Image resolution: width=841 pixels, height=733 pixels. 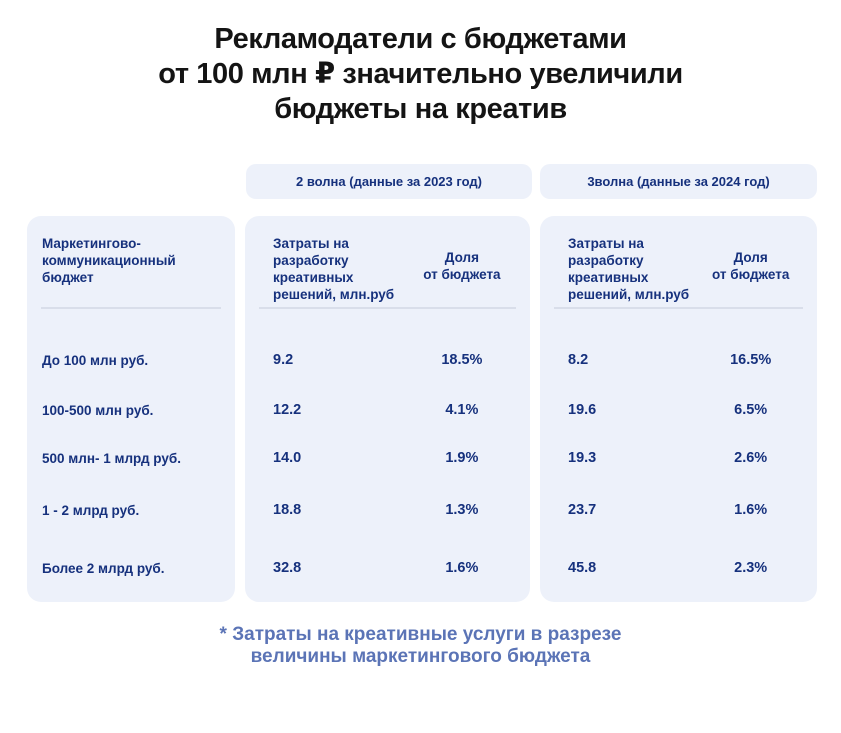 What do you see at coordinates (109, 260) in the screenshot?
I see `budget-column-header: Маркетингово- коммуникационный бюджет` at bounding box center [109, 260].